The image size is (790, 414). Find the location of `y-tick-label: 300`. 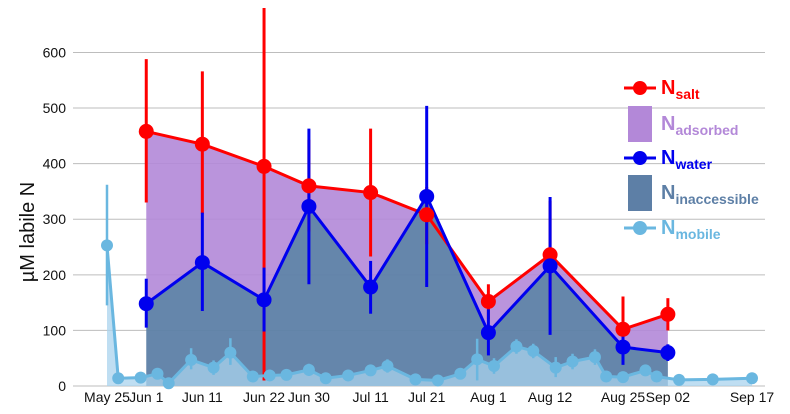

y-tick-label: 300 is located at coordinates (55, 219).